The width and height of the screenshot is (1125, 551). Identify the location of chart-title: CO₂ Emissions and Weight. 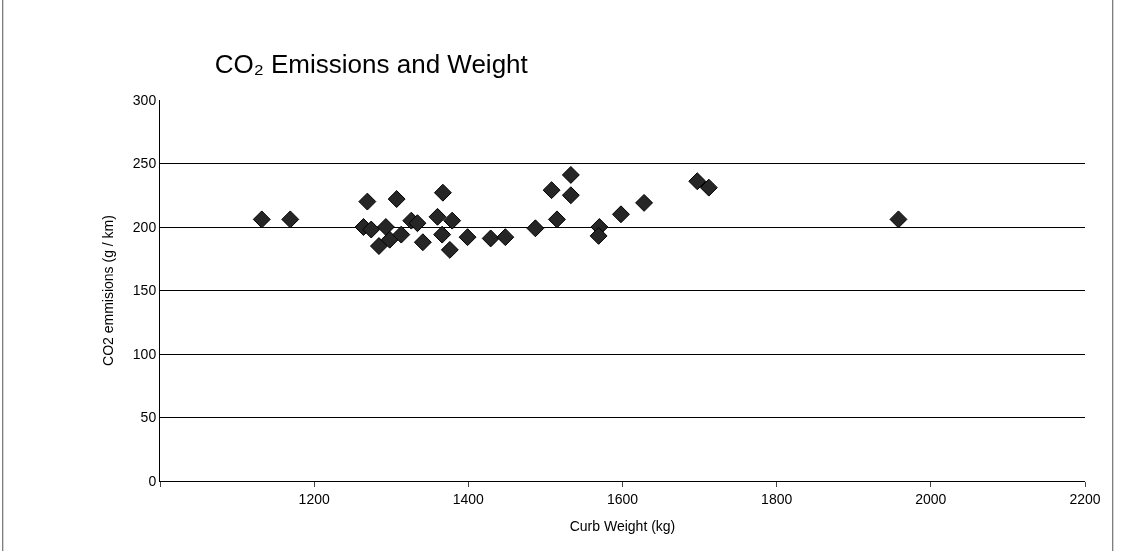
(371, 64).